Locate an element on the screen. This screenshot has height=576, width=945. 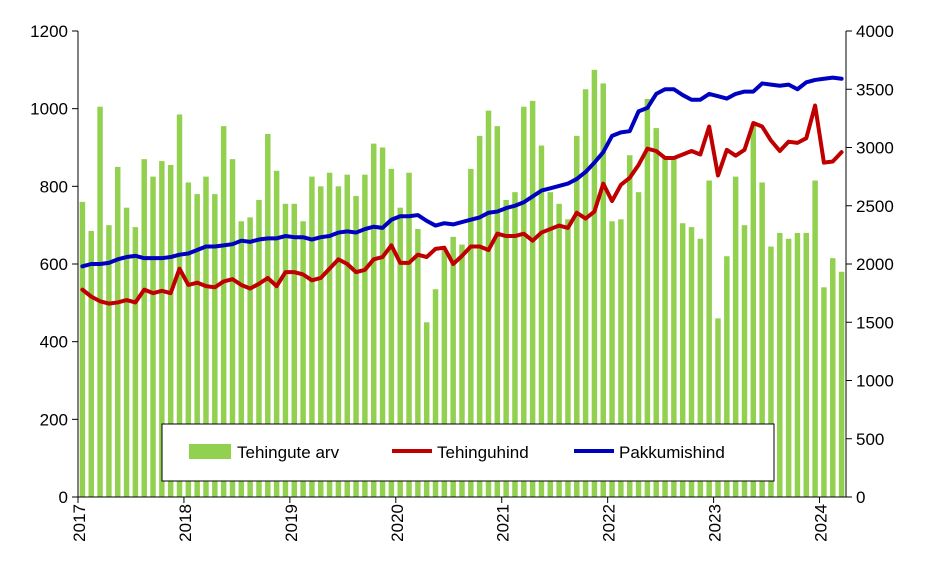
legend-label-pakkumishind: Pakkumishind is located at coordinates (672, 452).